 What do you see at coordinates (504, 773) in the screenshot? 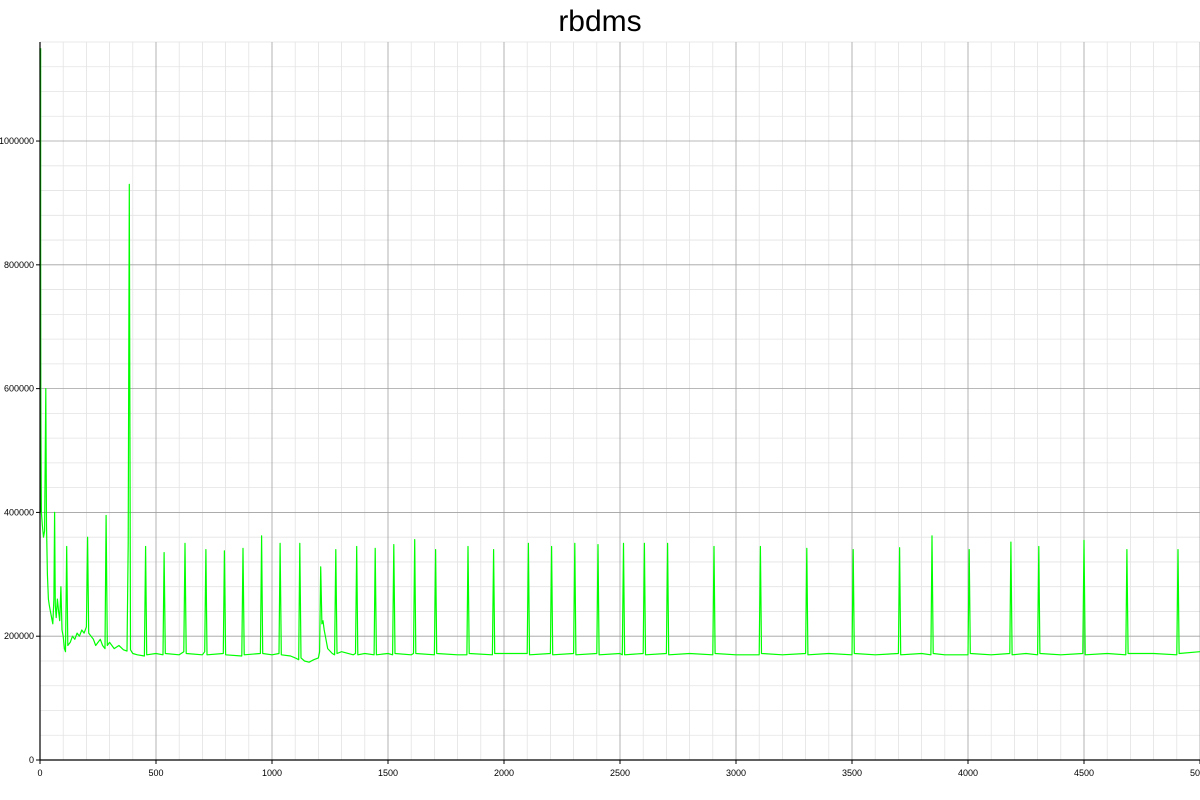
I see `x-tick-label: 2000` at bounding box center [504, 773].